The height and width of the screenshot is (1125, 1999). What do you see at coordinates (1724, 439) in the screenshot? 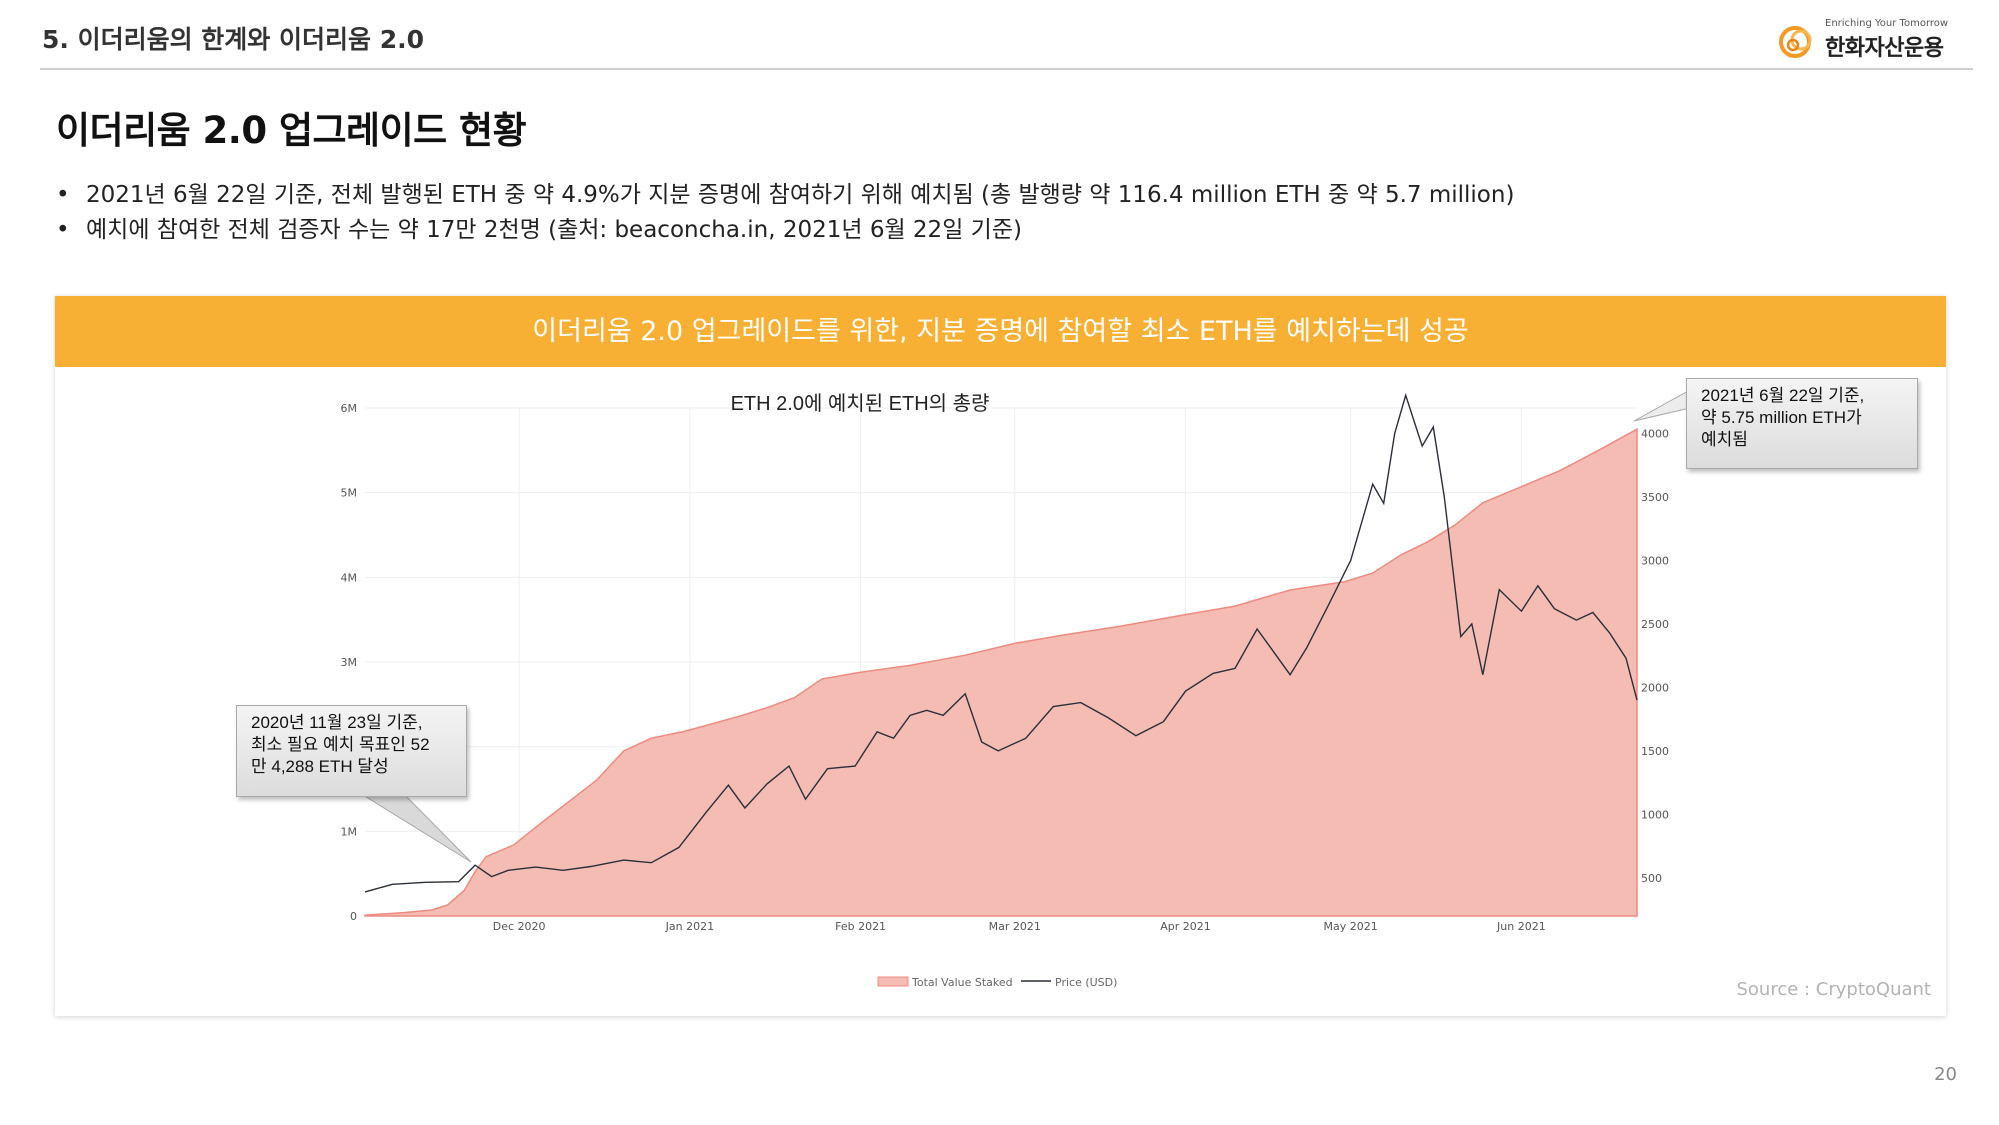
I see `callout-line: 예치됨` at bounding box center [1724, 439].